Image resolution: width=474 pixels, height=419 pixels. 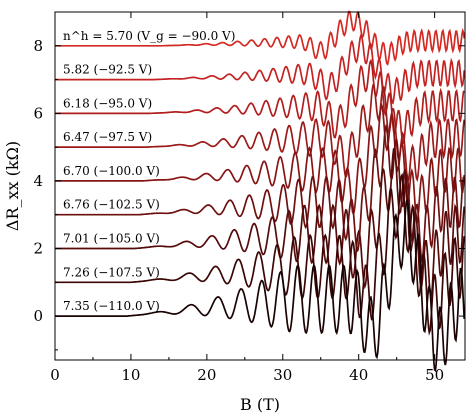 I want to click on y-tick-label: 4, so click(x=38, y=181).